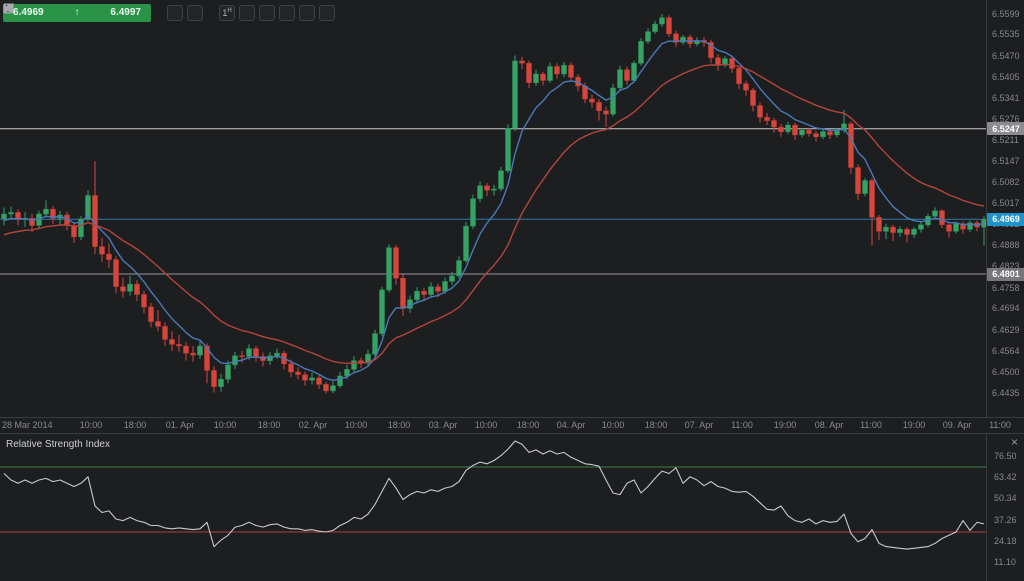 The image size is (1024, 581). I want to click on timeframe-1h-label: 1H, so click(227, 12).